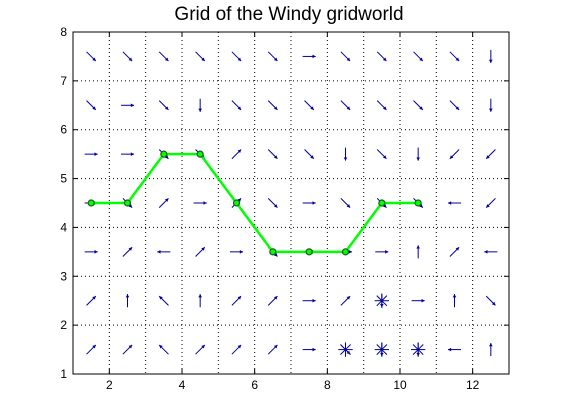  What do you see at coordinates (288, 14) in the screenshot?
I see `chart-title: Grid of the Windy gridworld` at bounding box center [288, 14].